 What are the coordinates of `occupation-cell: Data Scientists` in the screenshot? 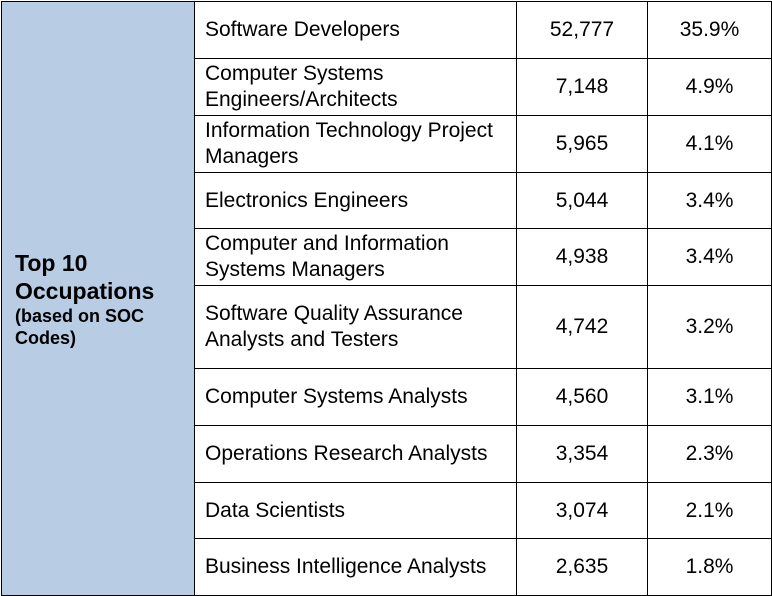 It's located at (355, 510).